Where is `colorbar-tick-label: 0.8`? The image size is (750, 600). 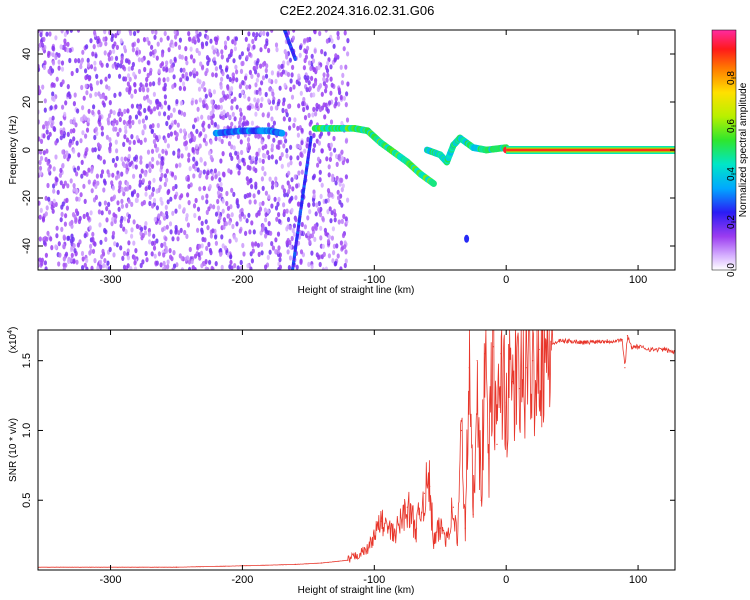 colorbar-tick-label: 0.8 is located at coordinates (731, 78).